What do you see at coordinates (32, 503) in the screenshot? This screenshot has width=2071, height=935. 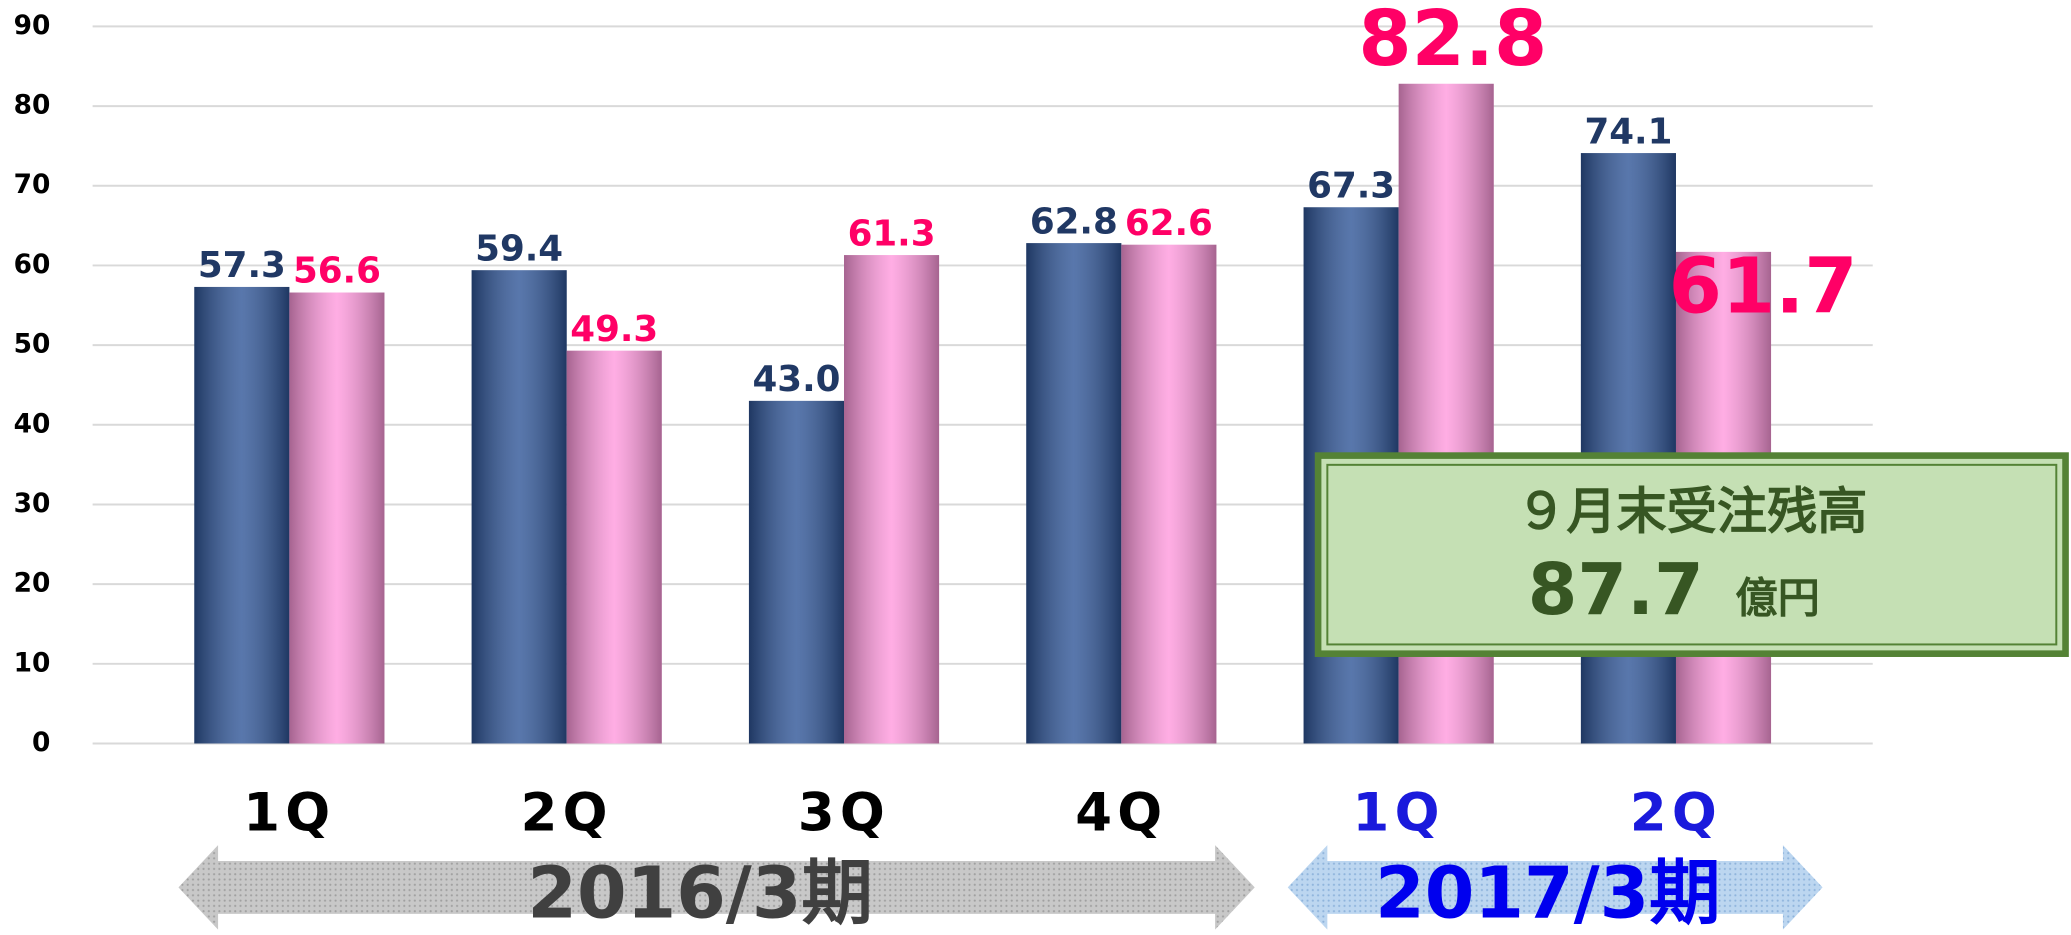 I see `y-tick-label: 30` at bounding box center [32, 503].